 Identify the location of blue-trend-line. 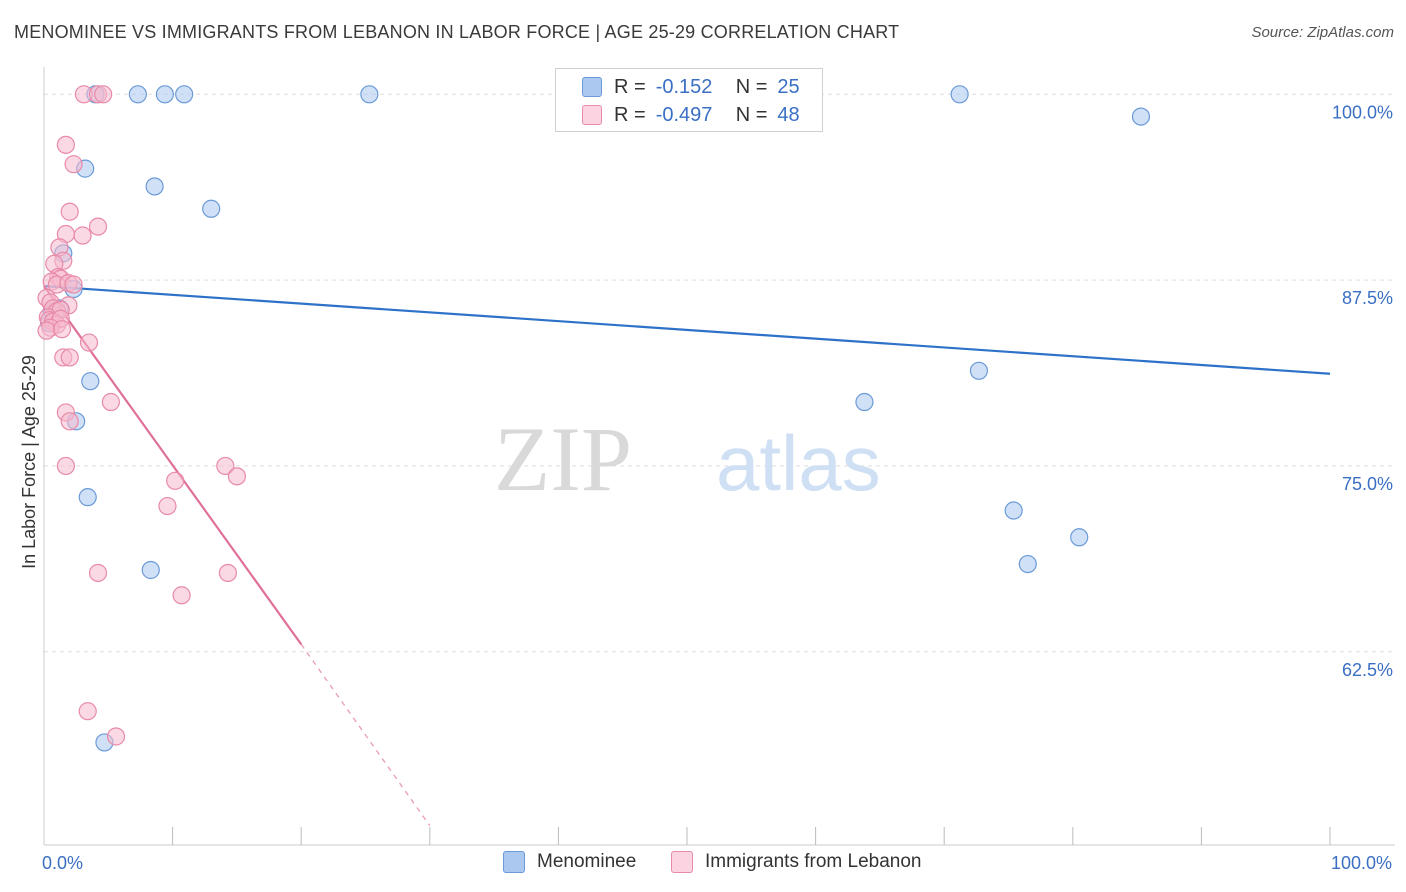
(687, 329).